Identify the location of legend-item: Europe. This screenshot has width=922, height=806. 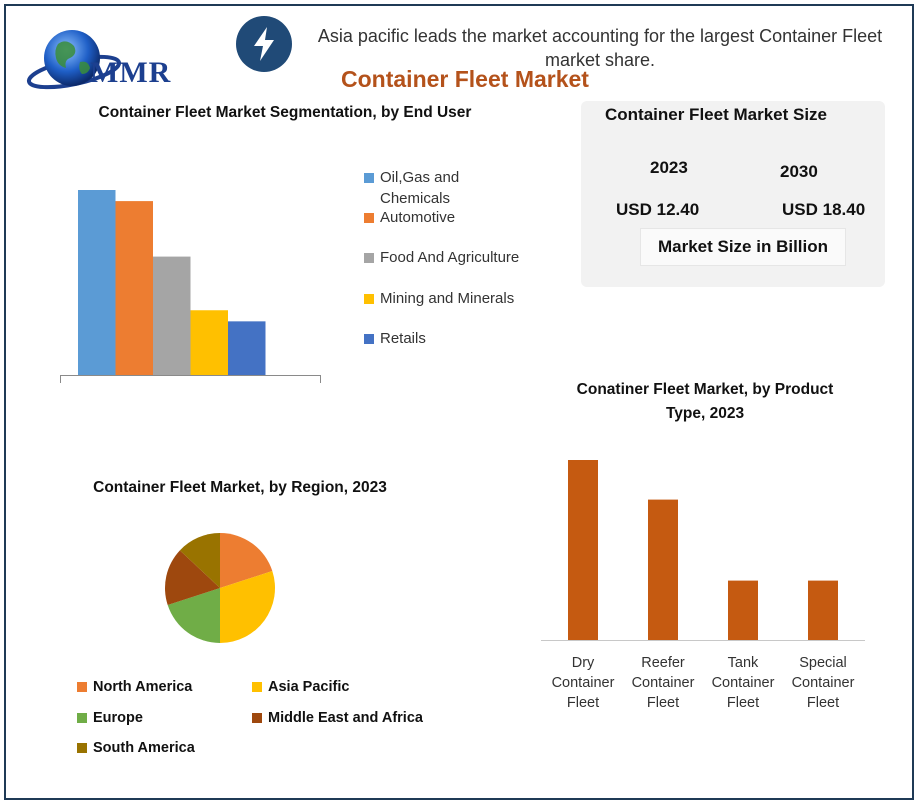
(110, 718).